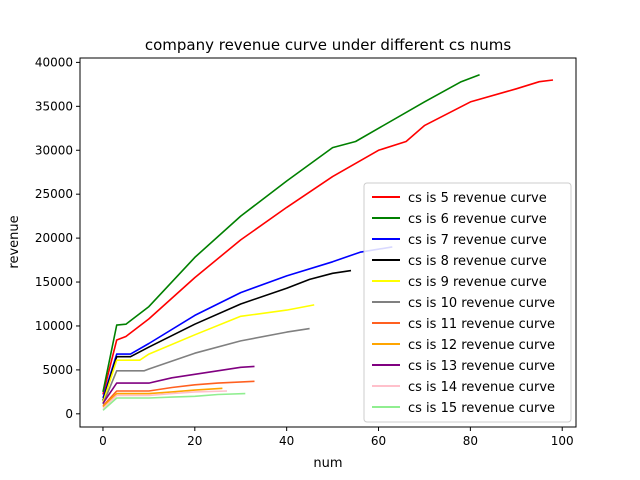 The image size is (640, 480). I want to click on y-tick-label-8: 40000, so click(54, 62).